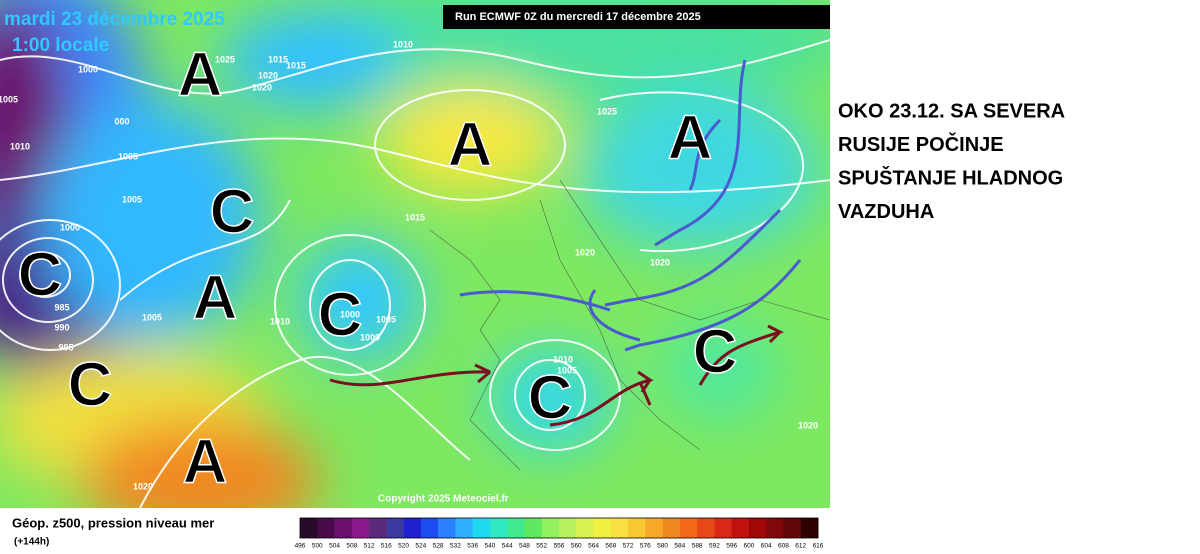 This screenshot has height=554, width=1200. I want to click on colorbar-frame, so click(559, 528).